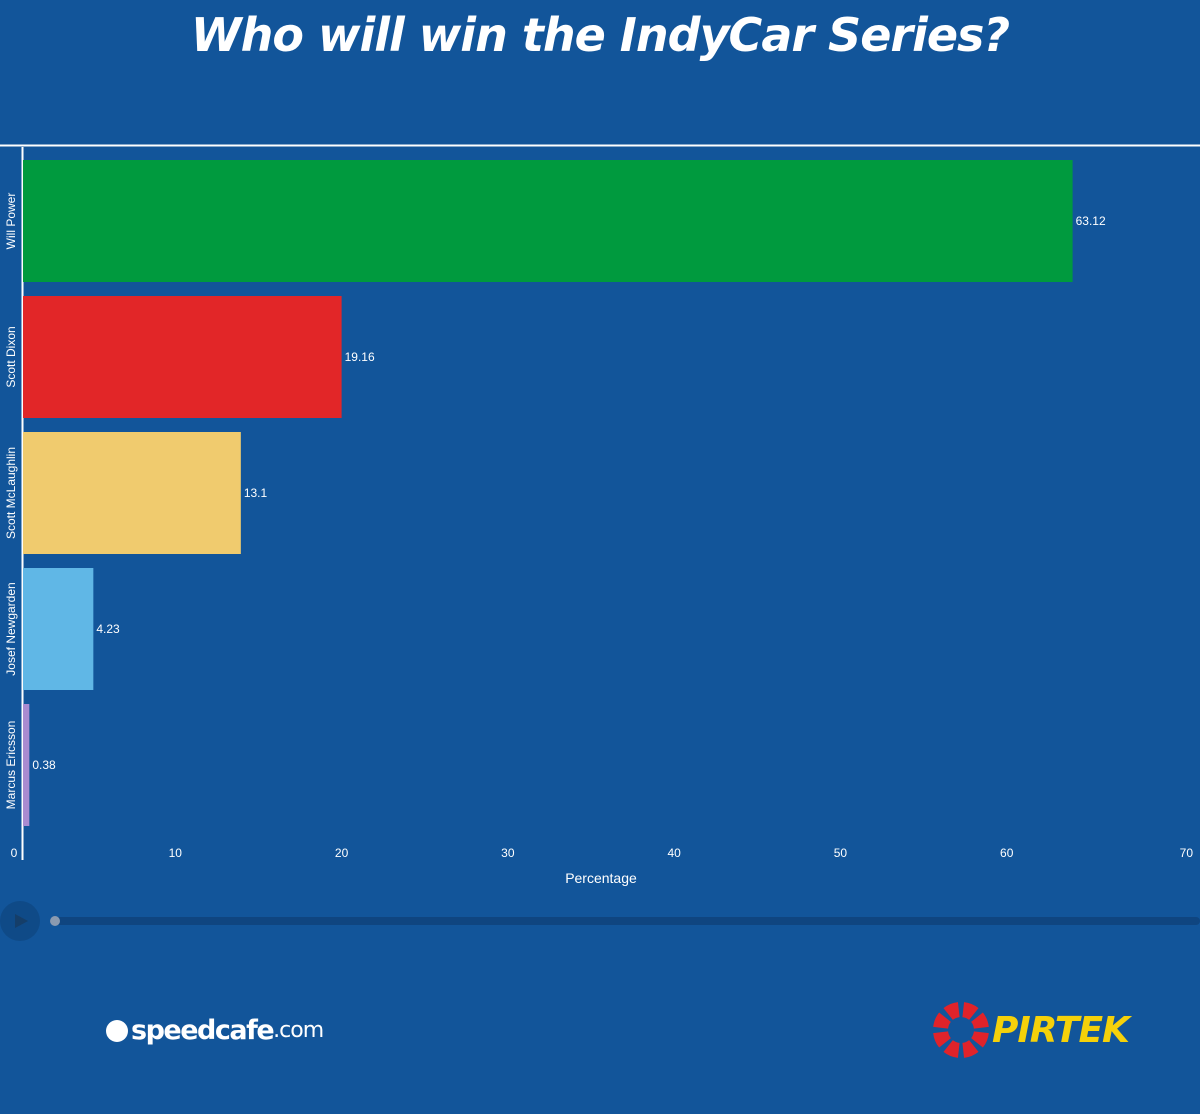 This screenshot has width=1200, height=1114. What do you see at coordinates (841, 853) in the screenshot?
I see `x-tick-label: 50` at bounding box center [841, 853].